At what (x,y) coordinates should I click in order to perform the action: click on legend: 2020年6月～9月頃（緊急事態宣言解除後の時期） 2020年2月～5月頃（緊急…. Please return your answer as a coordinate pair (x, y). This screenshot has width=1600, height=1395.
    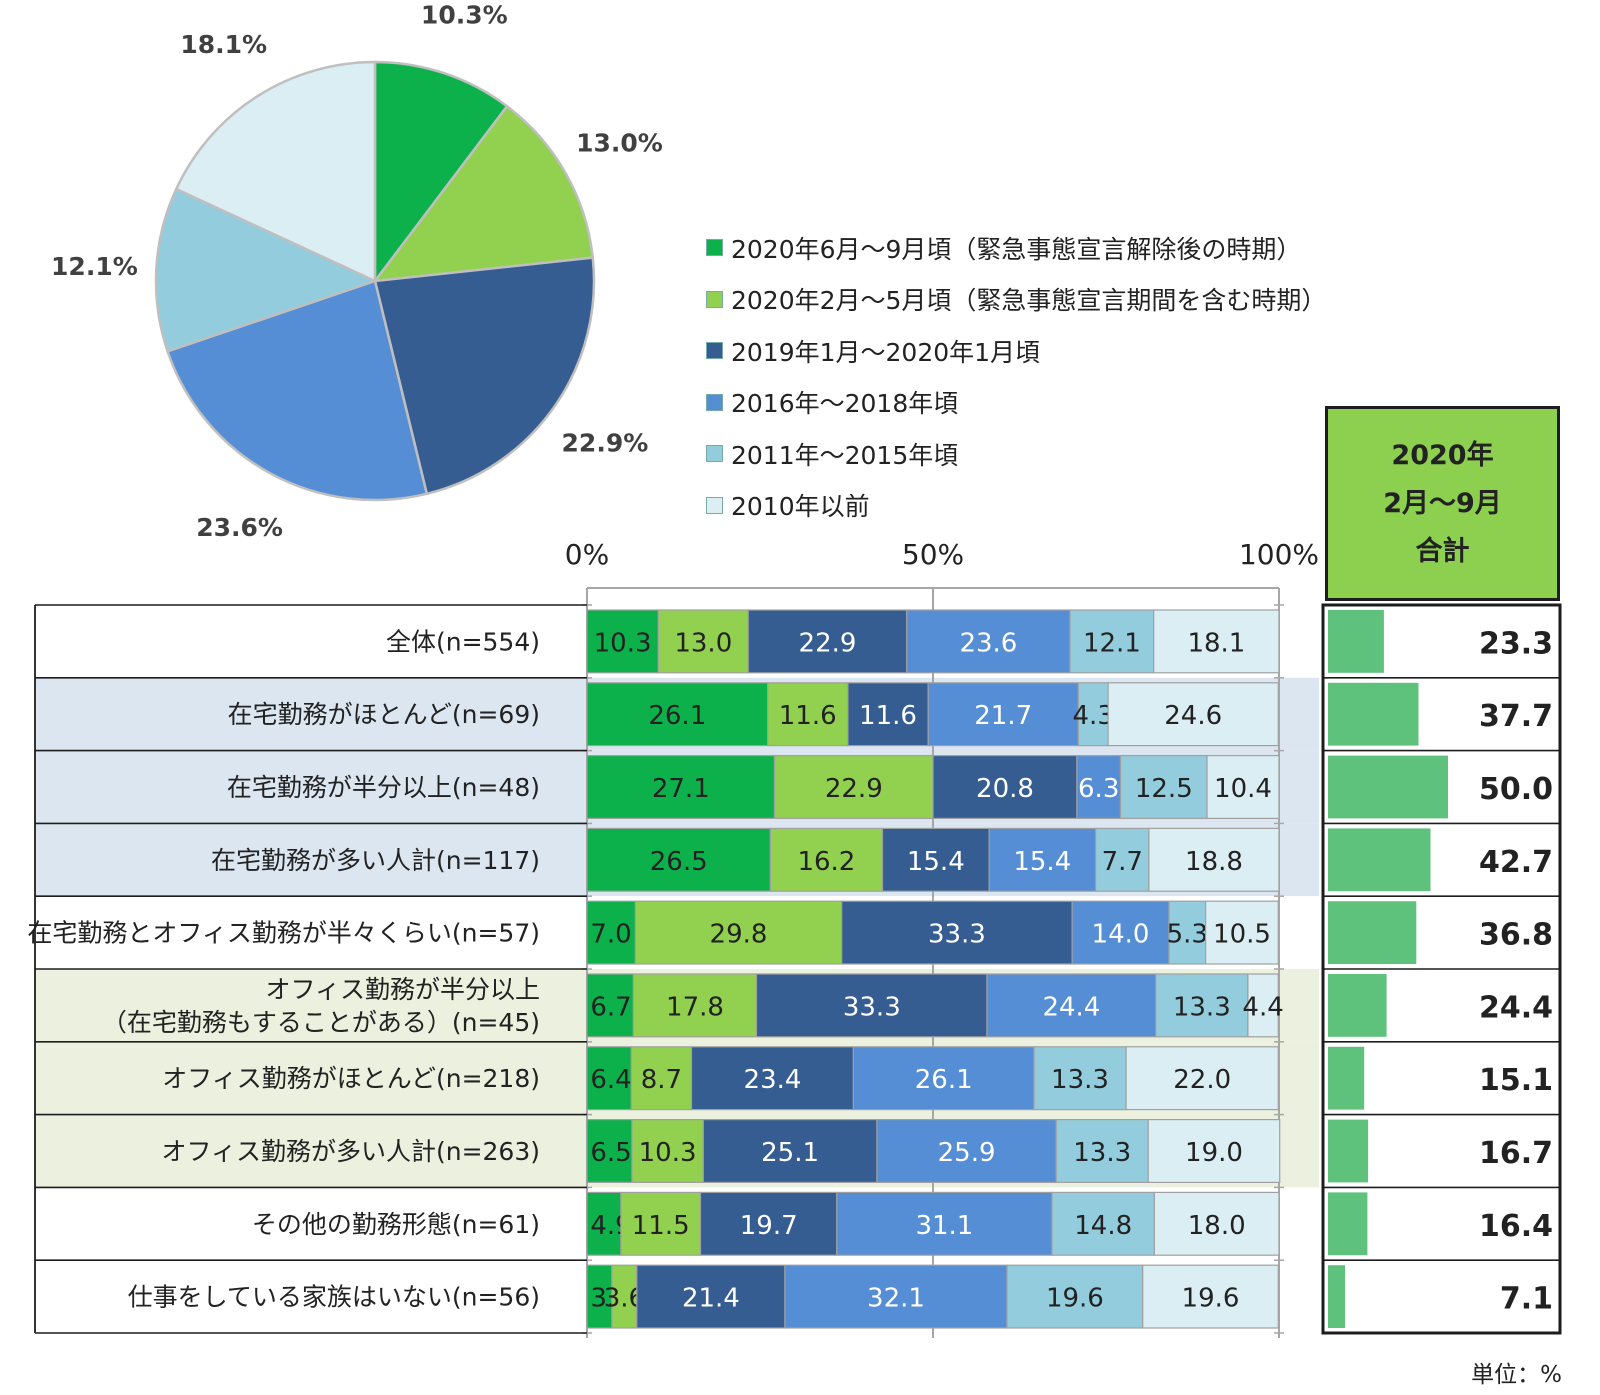
    Looking at the image, I should click on (1016, 376).